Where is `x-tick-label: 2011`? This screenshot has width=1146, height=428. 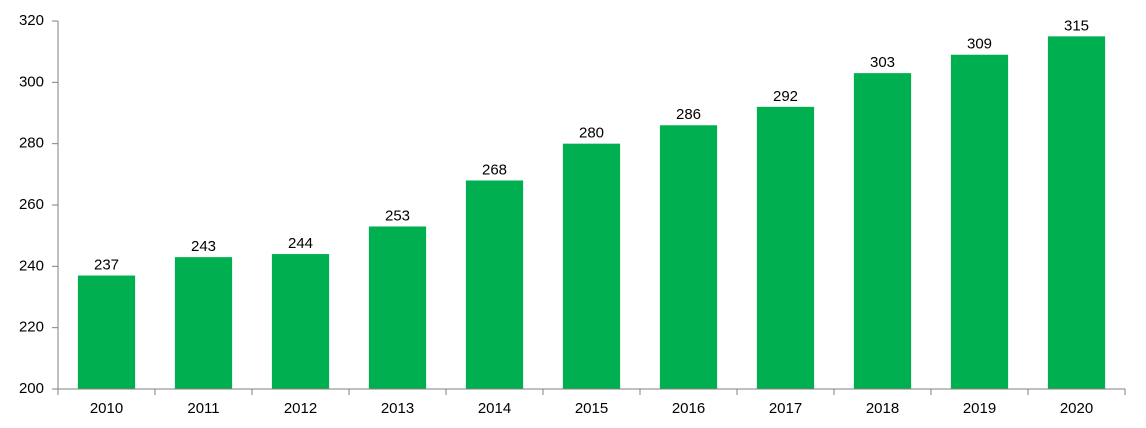
x-tick-label: 2011 is located at coordinates (203, 408).